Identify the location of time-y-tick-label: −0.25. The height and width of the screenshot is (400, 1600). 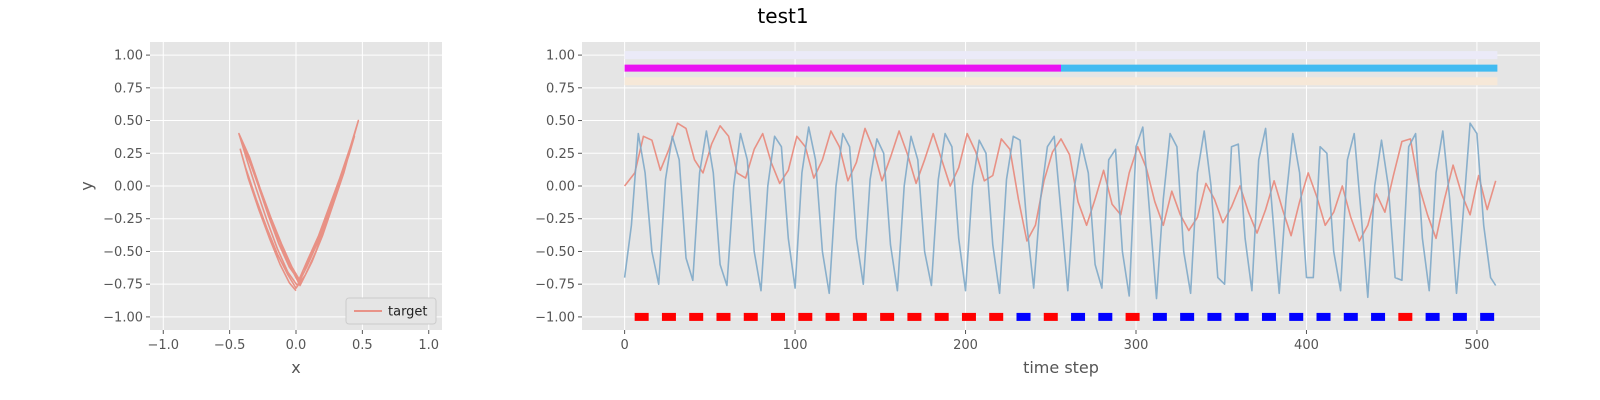
(555, 219).